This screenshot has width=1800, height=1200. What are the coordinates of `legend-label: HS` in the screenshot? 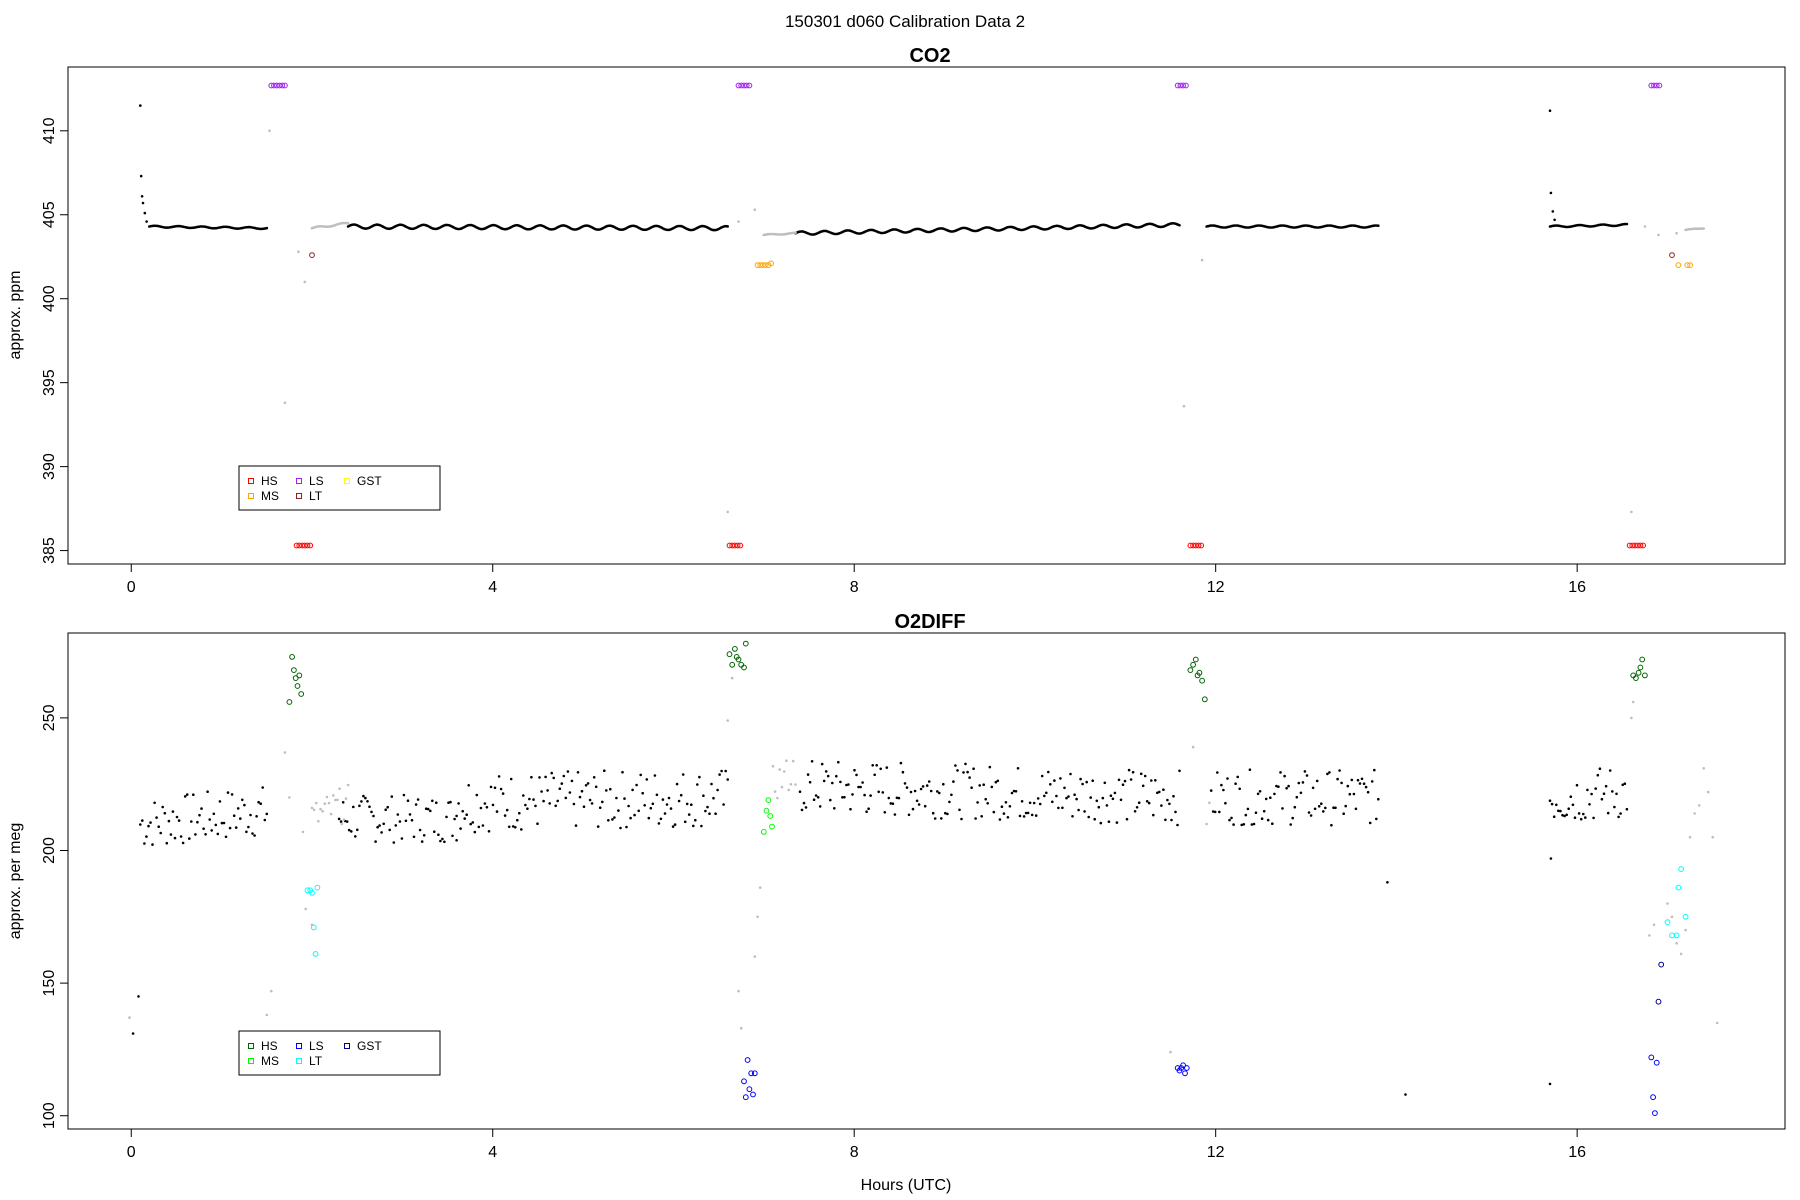 It's located at (269, 1046).